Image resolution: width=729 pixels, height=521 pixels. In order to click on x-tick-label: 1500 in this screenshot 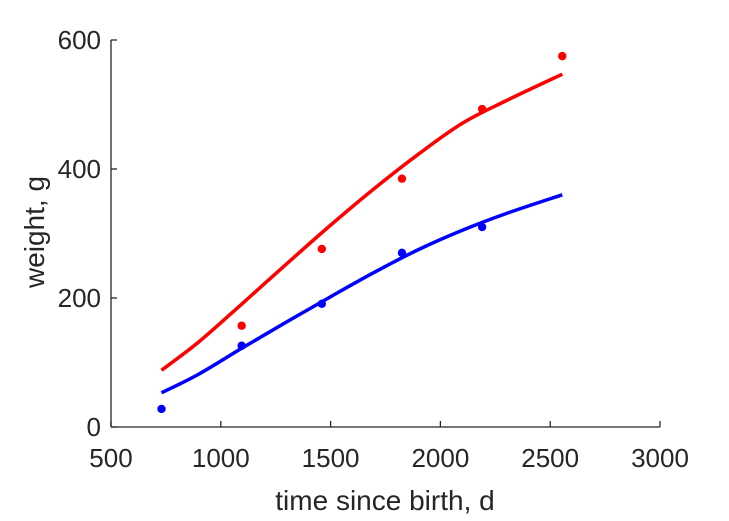, I will do `click(331, 458)`.